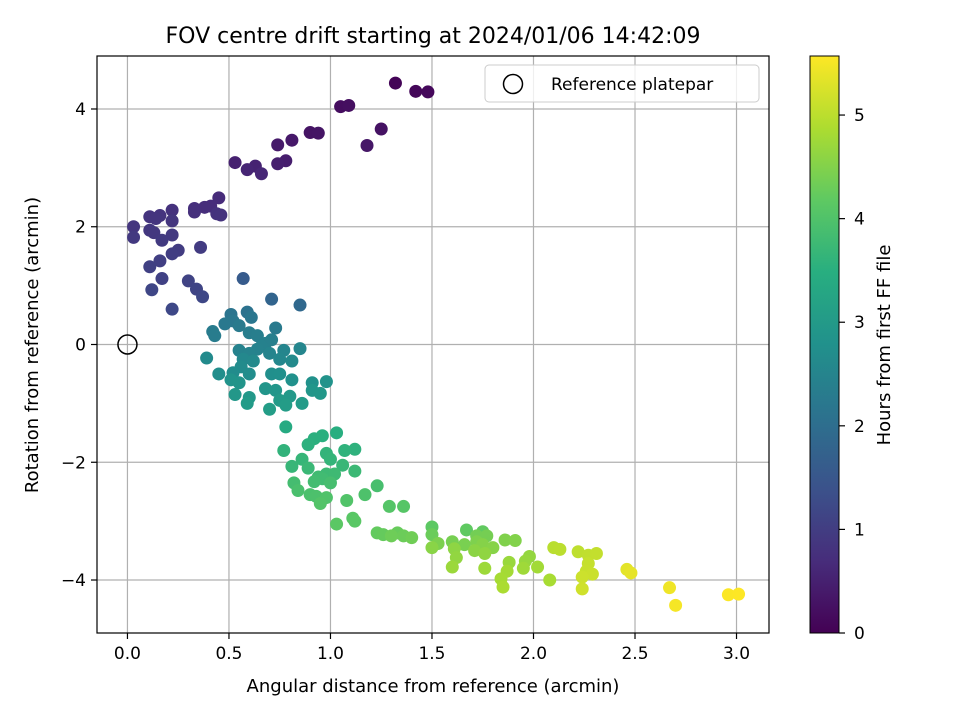  Describe the element at coordinates (330, 654) in the screenshot. I see `x-tick-label: 1.0` at that location.